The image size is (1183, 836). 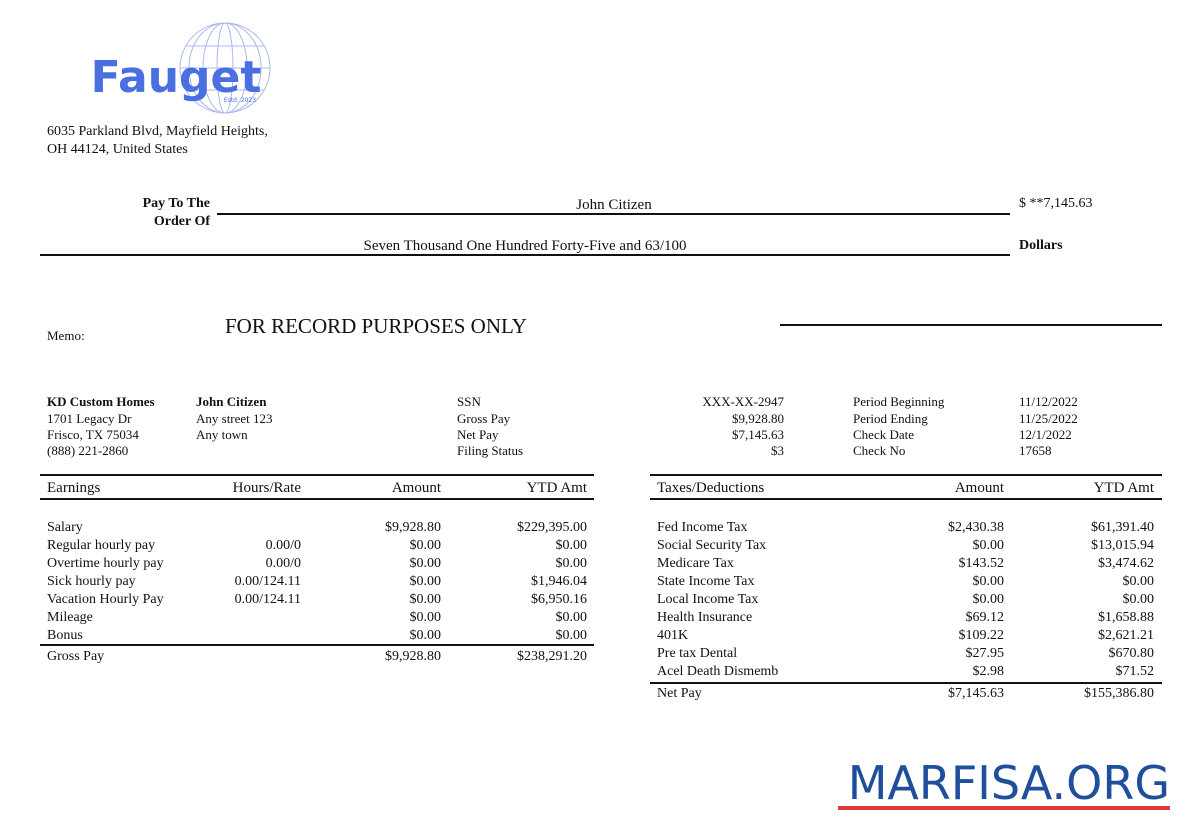 What do you see at coordinates (101, 402) in the screenshot?
I see `employer-info: KD Custom Homes` at bounding box center [101, 402].